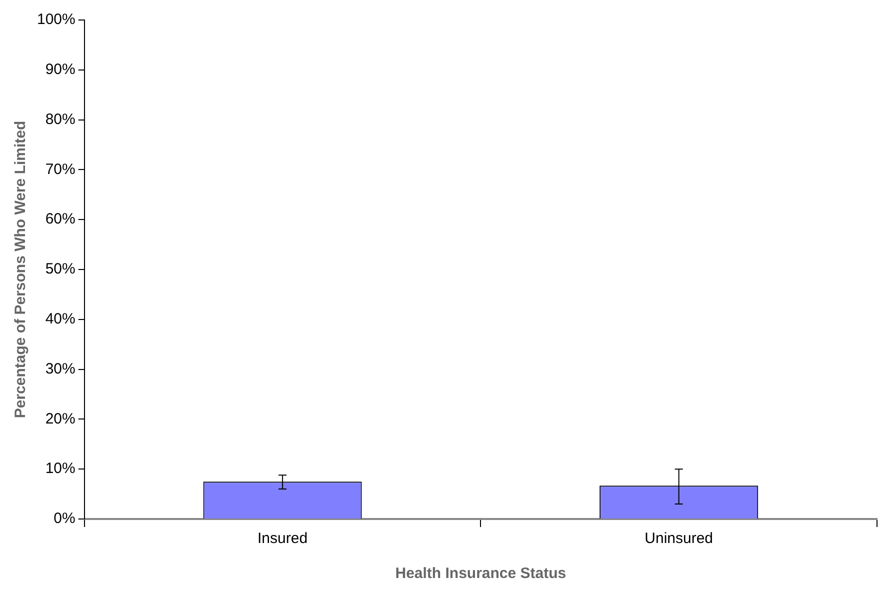 This screenshot has height=595, width=895. What do you see at coordinates (60, 219) in the screenshot?
I see `y-tick-label: 60%` at bounding box center [60, 219].